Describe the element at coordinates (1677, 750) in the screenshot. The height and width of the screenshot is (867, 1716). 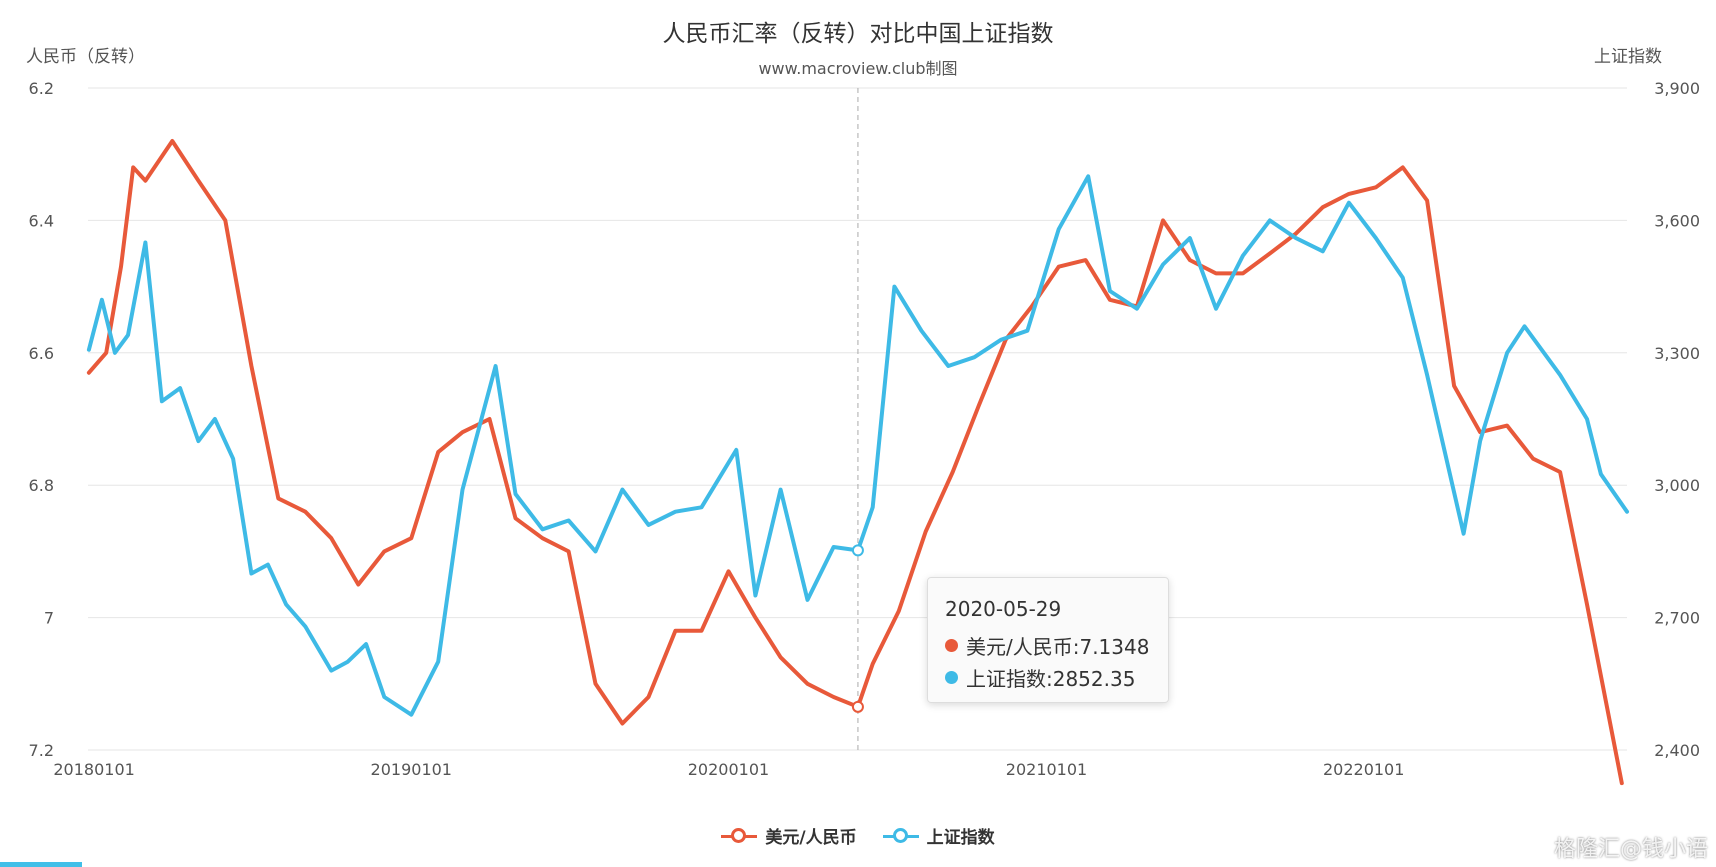
I see `y-right-tick-label: 2,400` at that location.